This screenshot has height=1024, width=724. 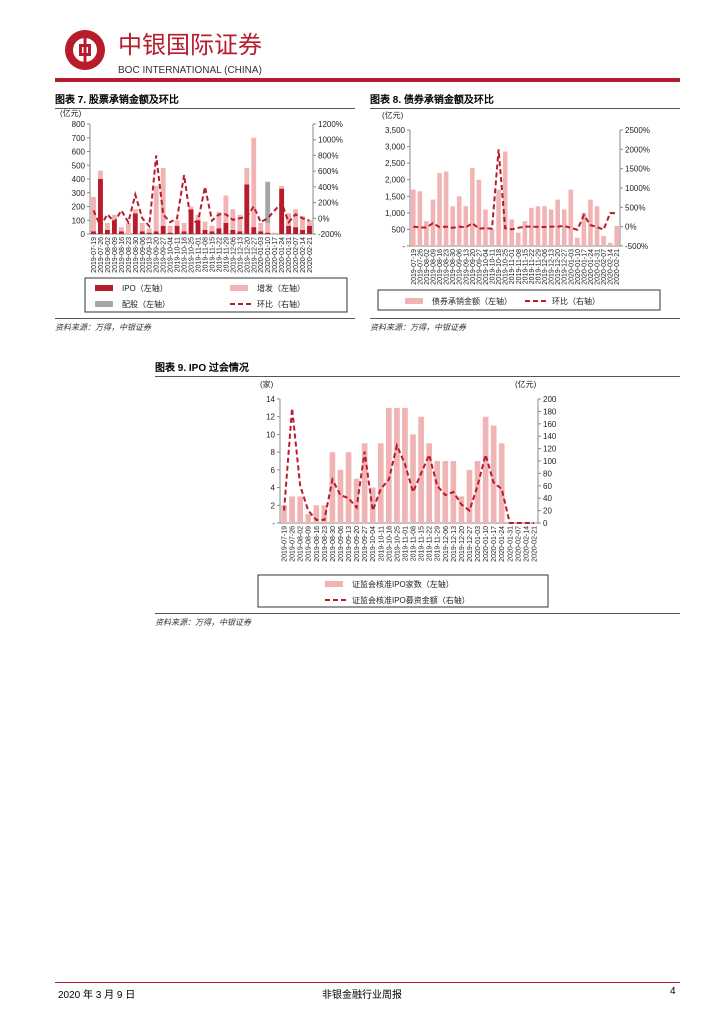 I want to click on tick-label: 200%, so click(x=328, y=203).